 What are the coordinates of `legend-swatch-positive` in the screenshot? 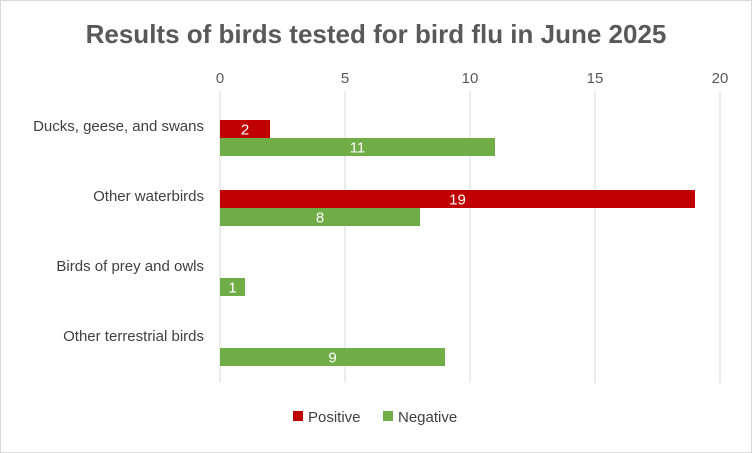 It's located at (298, 416).